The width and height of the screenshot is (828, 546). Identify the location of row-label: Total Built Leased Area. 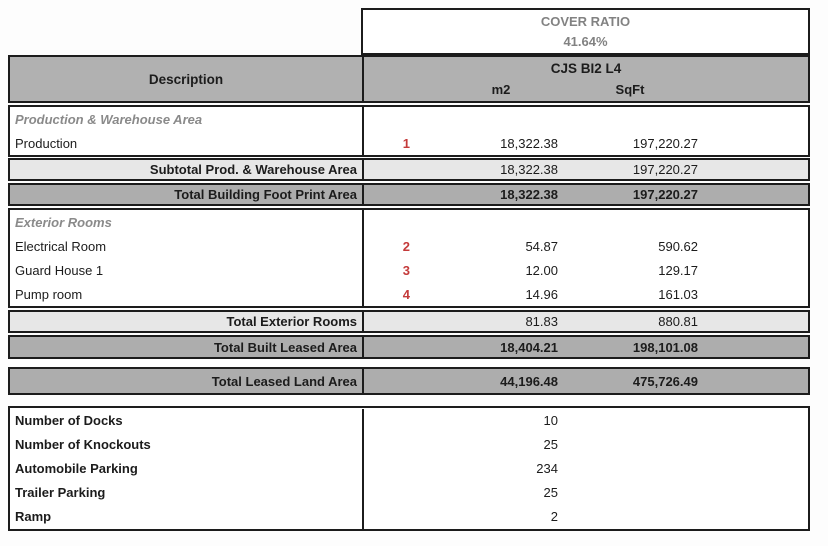
(285, 347).